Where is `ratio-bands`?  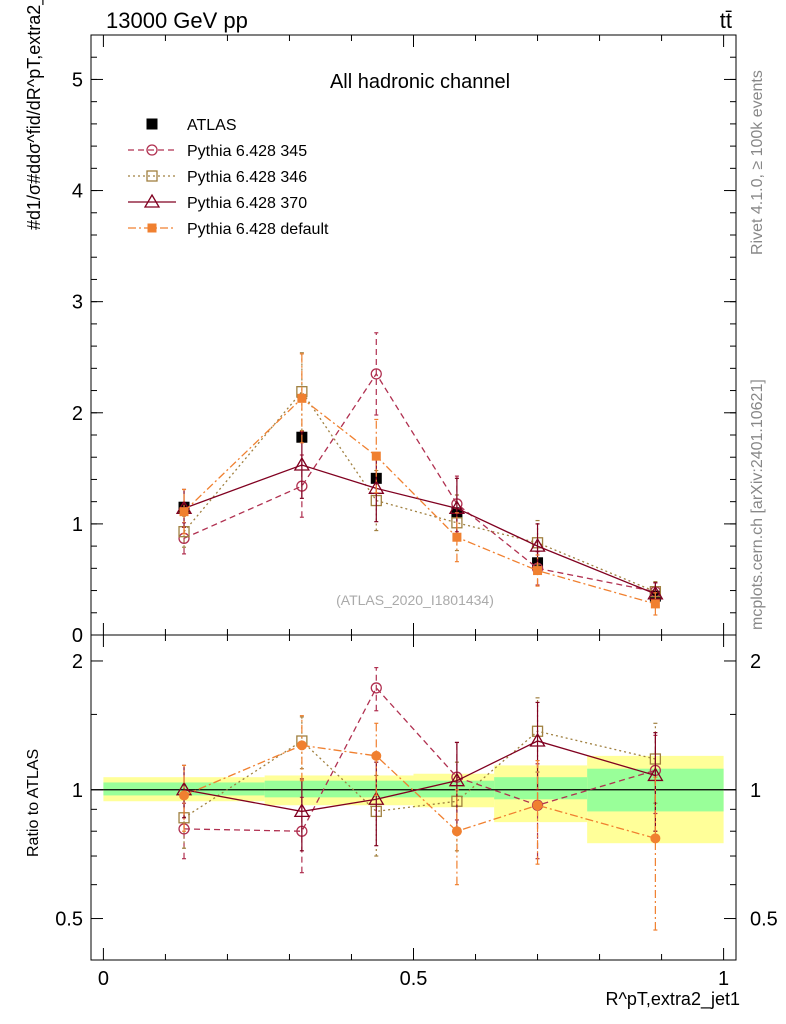 ratio-bands is located at coordinates (413, 799).